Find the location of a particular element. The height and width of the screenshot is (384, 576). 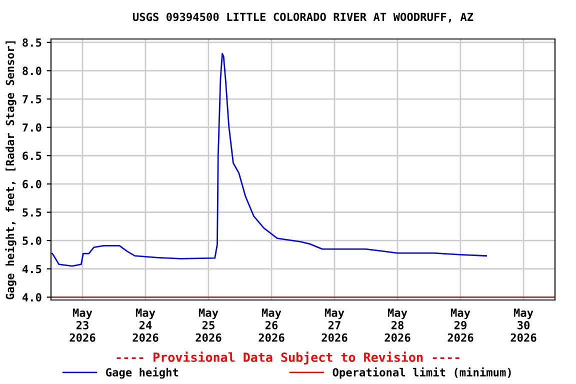

x-tick-label: May 24 2026 is located at coordinates (145, 325).